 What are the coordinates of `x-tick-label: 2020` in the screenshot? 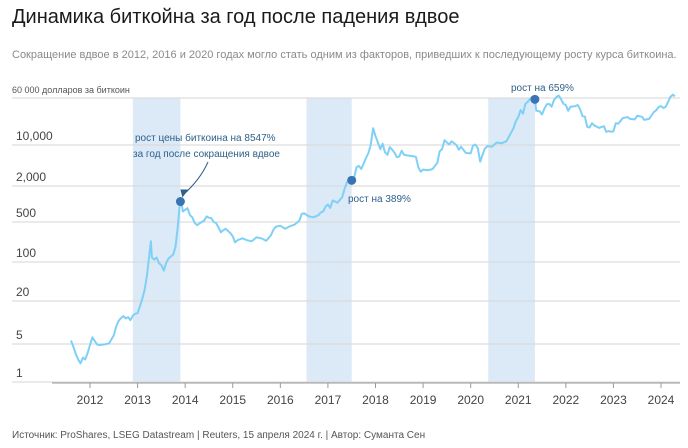 It's located at (470, 400).